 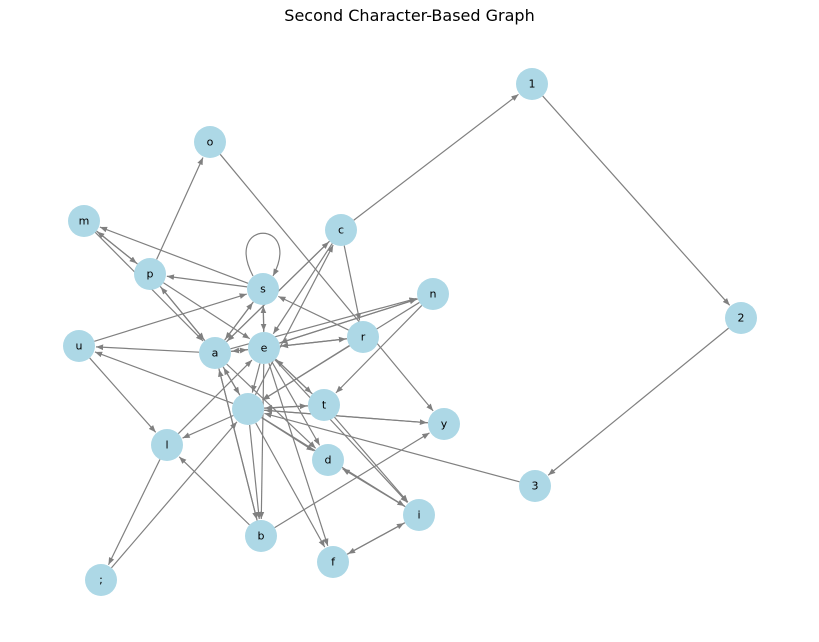 I want to click on node-semi-circle, so click(x=101, y=580).